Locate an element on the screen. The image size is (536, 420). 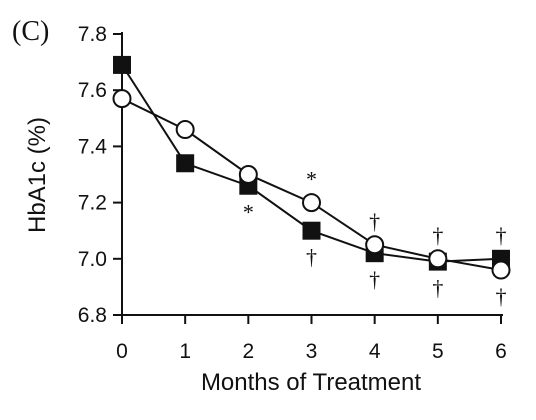
panel-label: (C) is located at coordinates (30, 31).